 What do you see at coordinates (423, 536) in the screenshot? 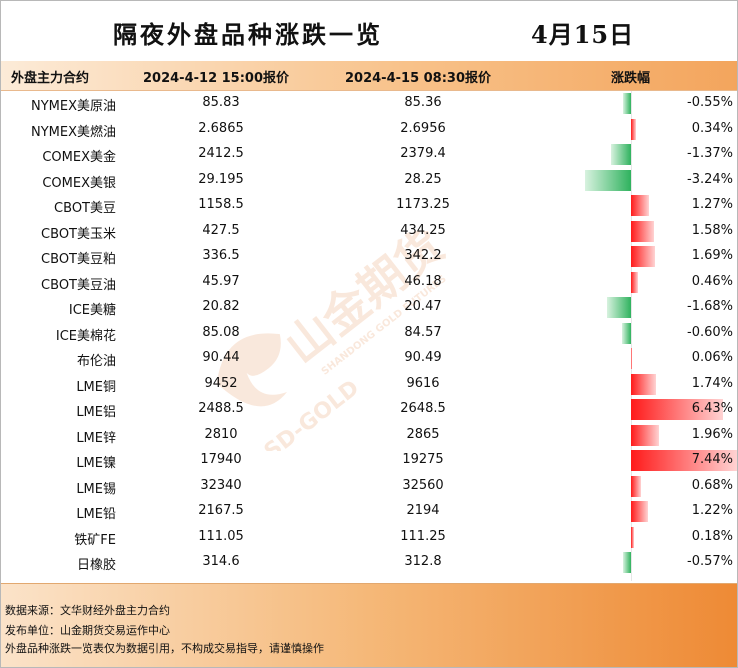
I see `price-now: 111.25` at bounding box center [423, 536].